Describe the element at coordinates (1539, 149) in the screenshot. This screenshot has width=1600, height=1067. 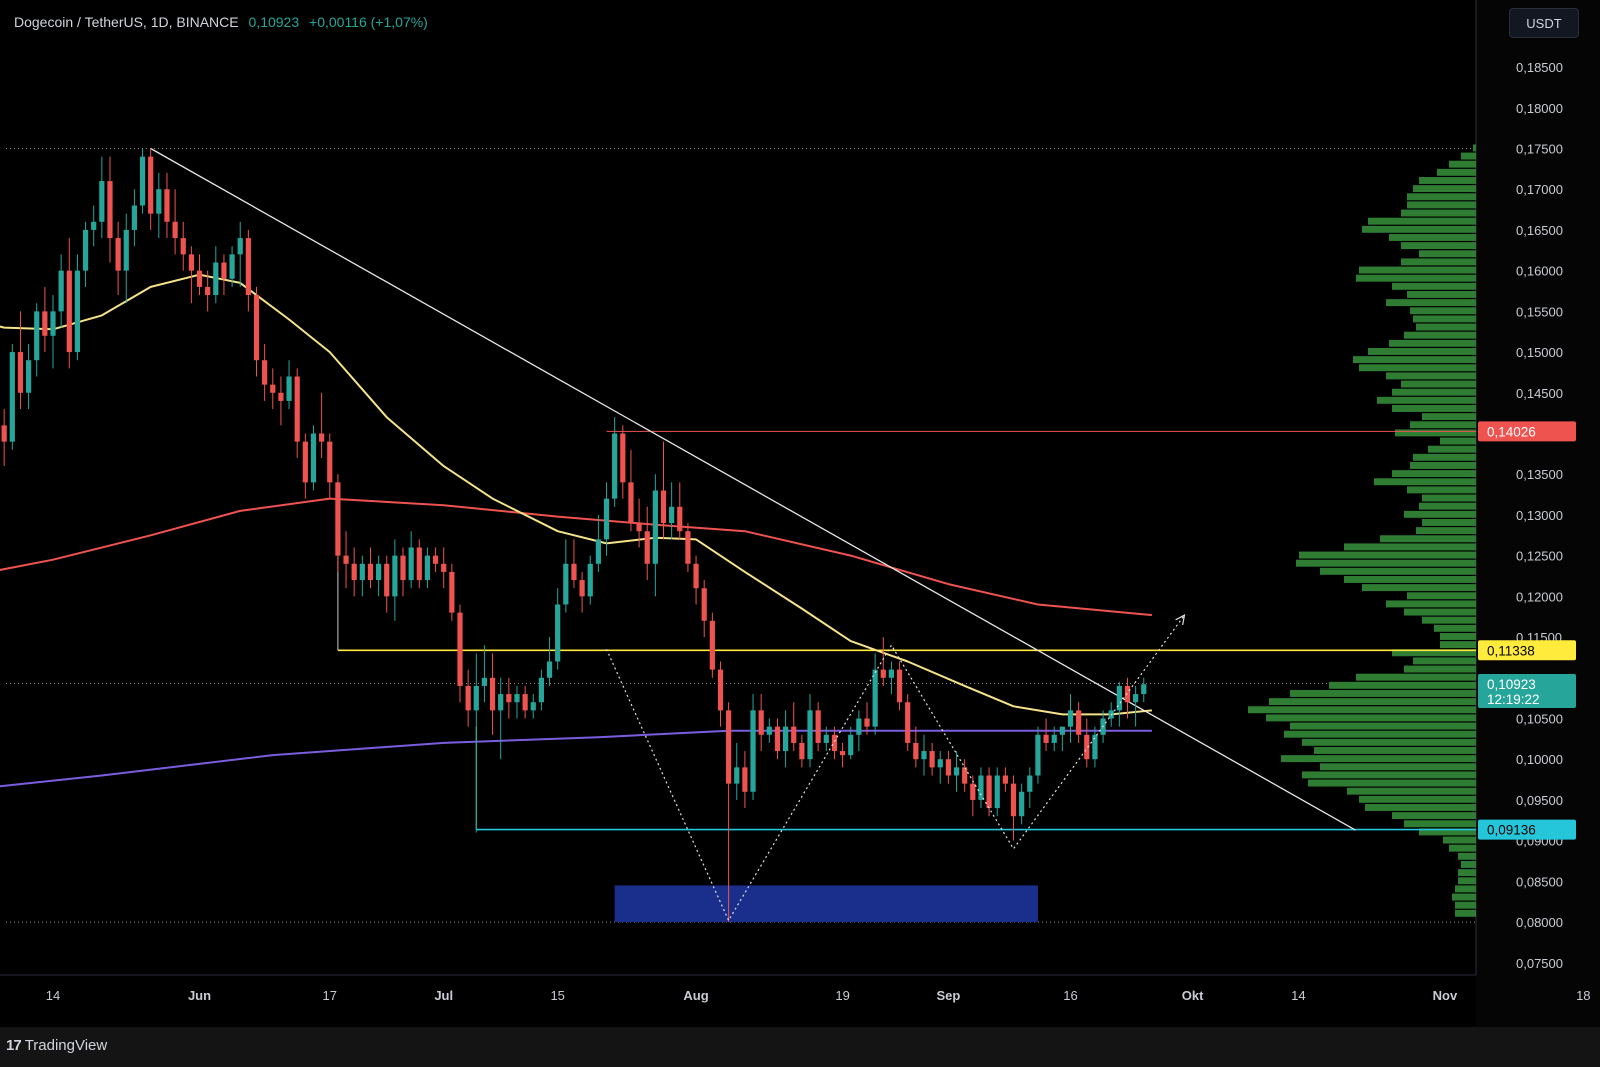
I see `y-tick-label: 0,17500` at that location.